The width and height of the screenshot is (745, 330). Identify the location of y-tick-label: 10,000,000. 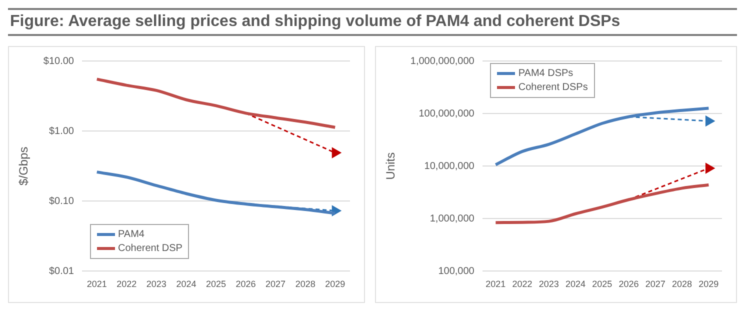
(449, 166).